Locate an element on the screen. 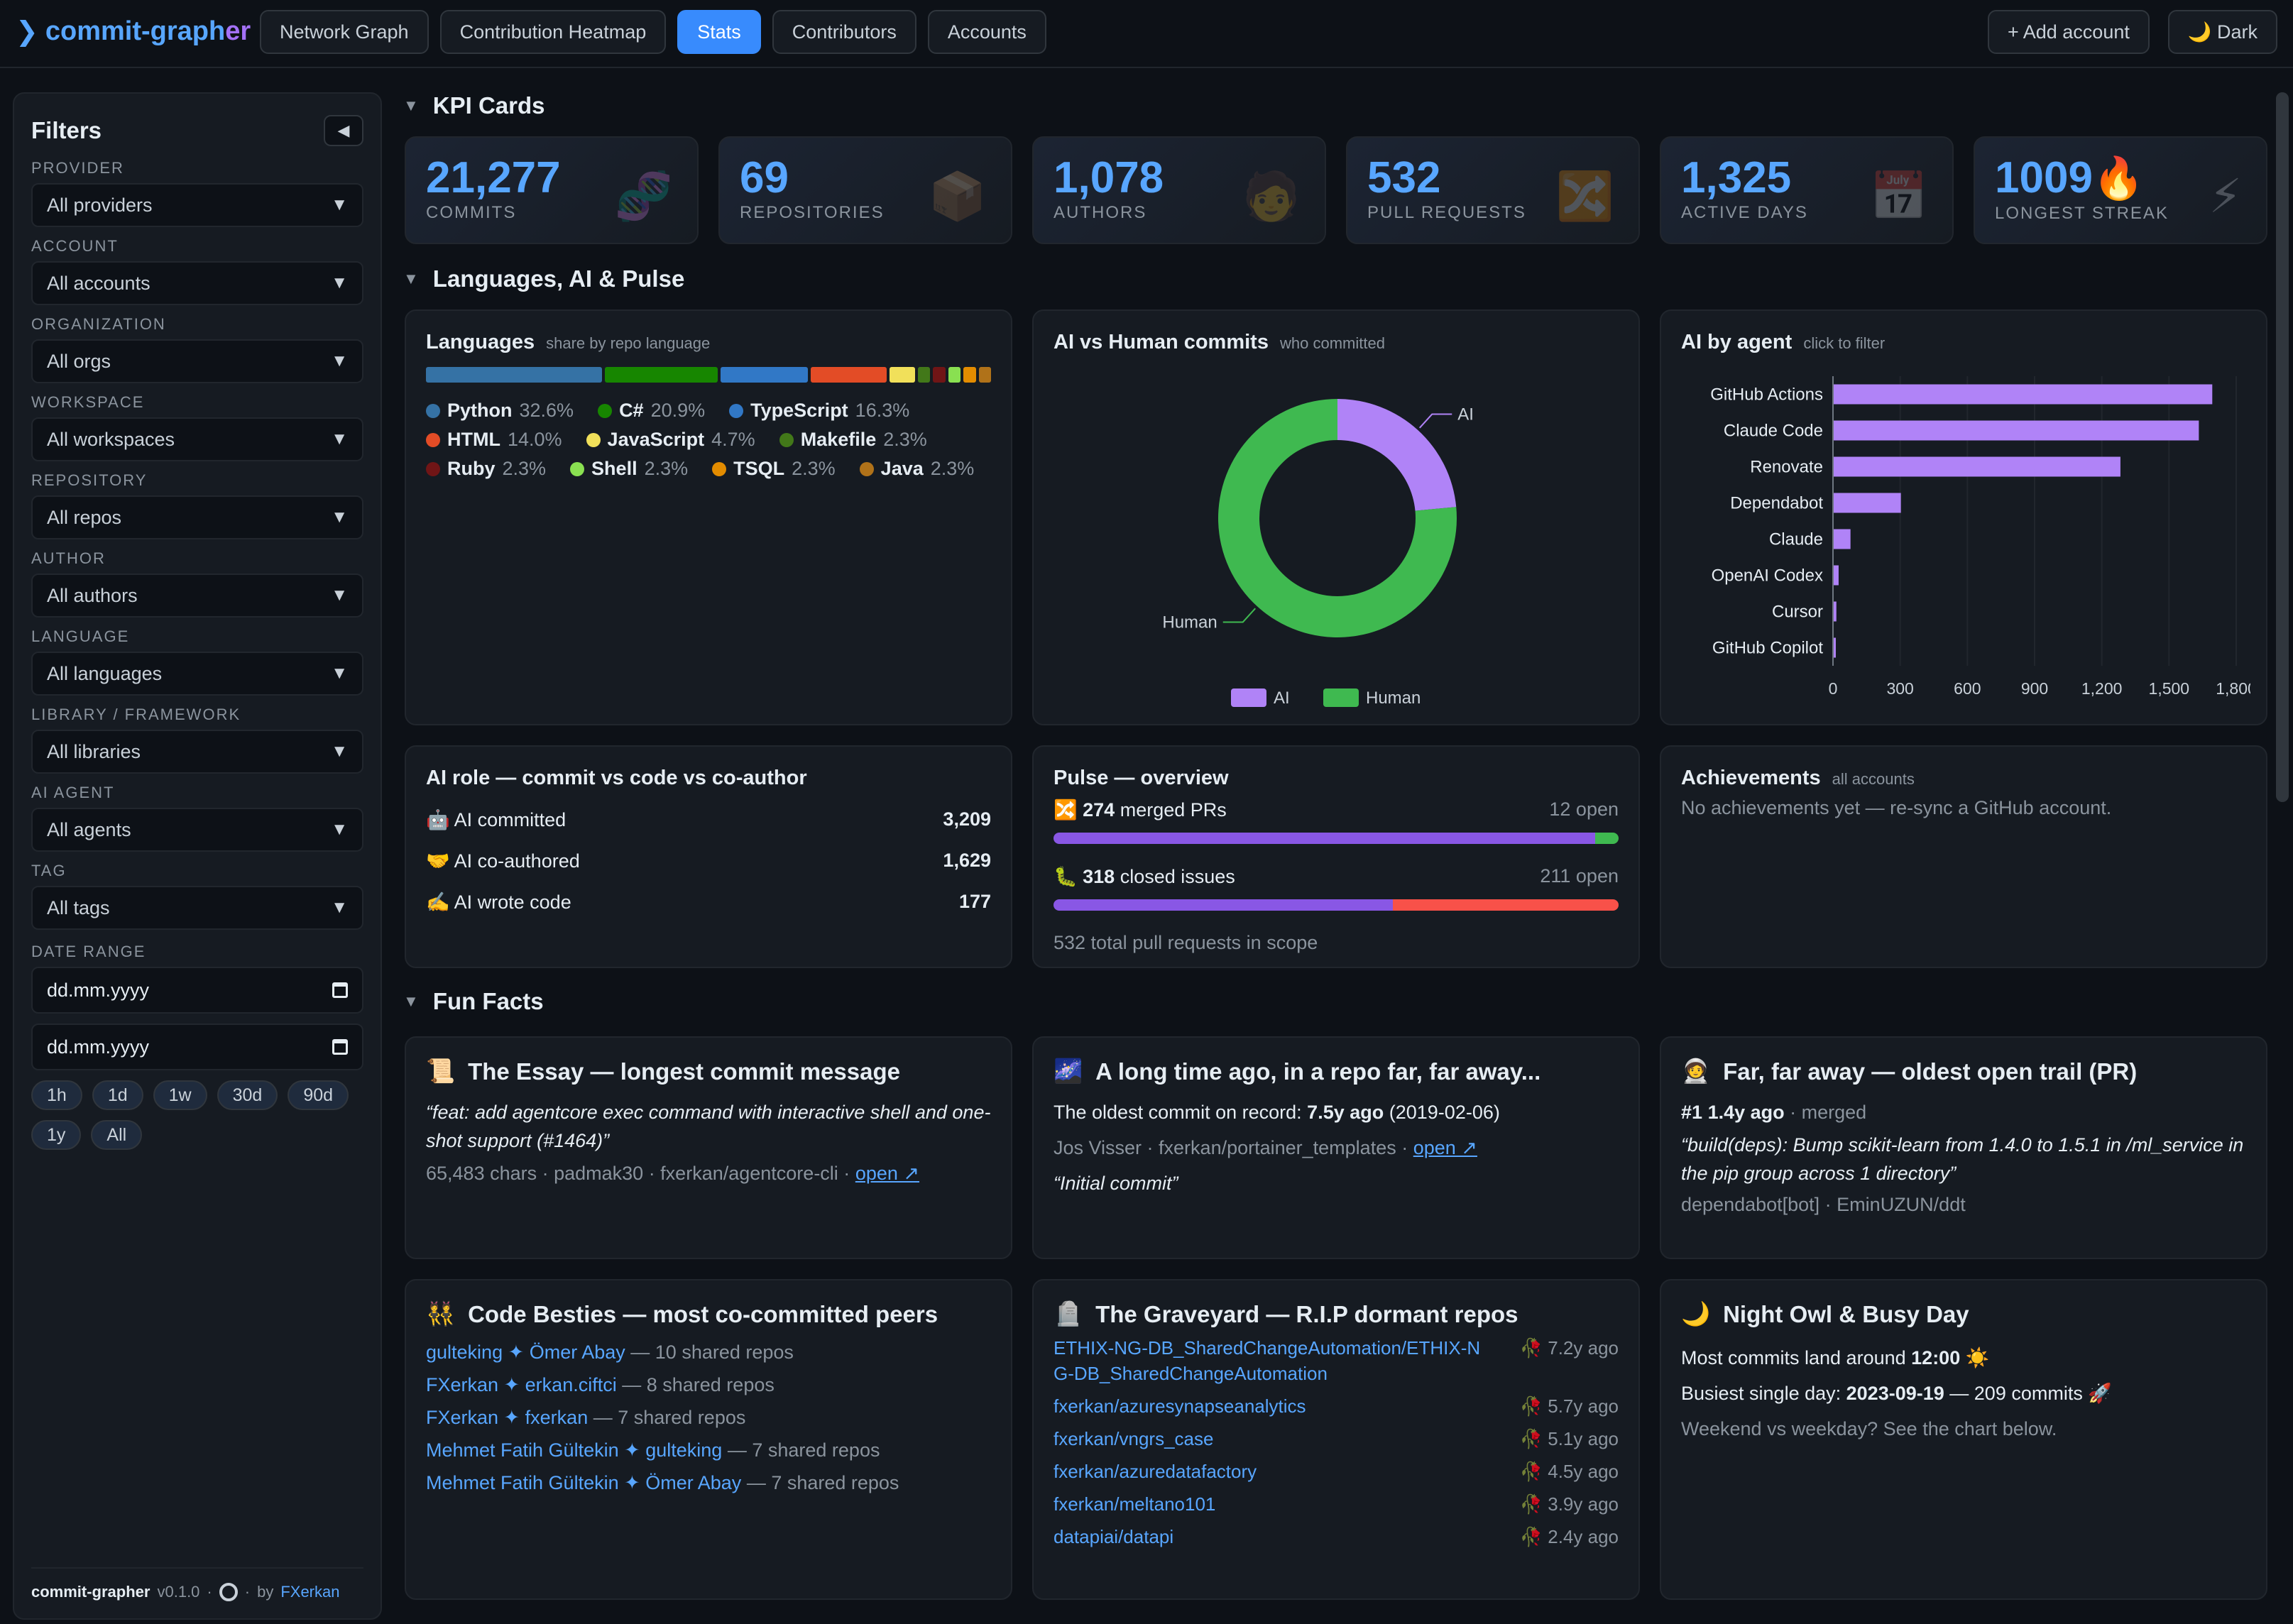 This screenshot has height=1624, width=2293. y-tick-label: Claude Code is located at coordinates (1773, 432).